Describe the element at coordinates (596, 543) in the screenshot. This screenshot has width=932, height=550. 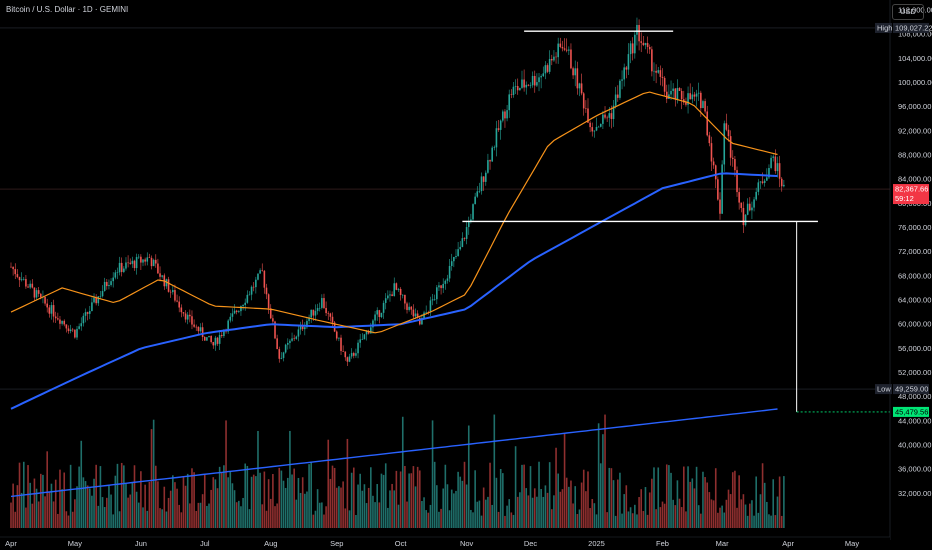
I see `time-tick-label: 2025` at that location.